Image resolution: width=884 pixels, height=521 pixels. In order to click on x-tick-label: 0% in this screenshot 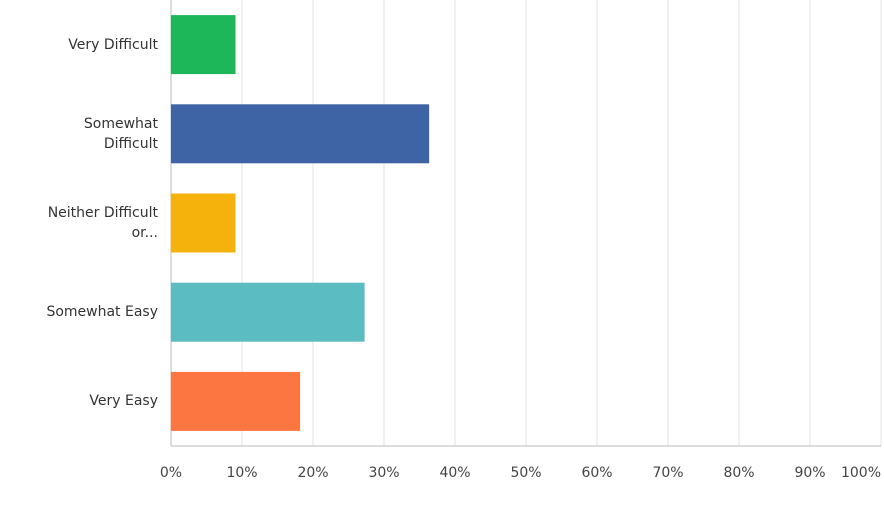, I will do `click(171, 473)`.